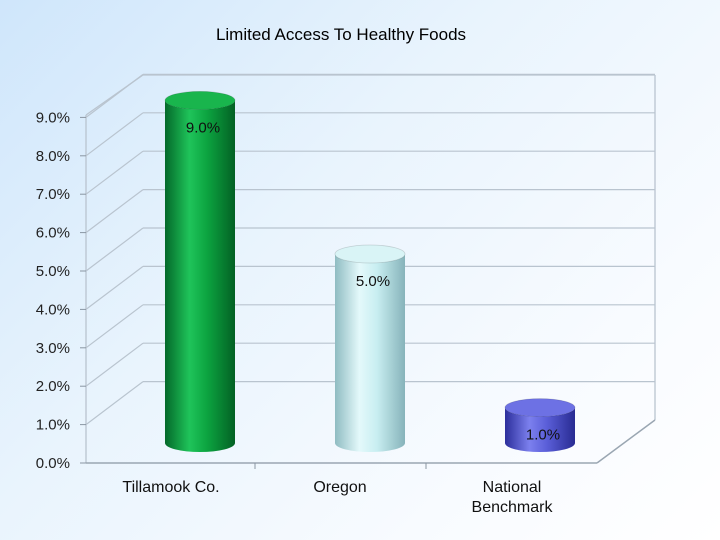 The height and width of the screenshot is (540, 720). I want to click on y-tick-label: 5.0%, so click(53, 271).